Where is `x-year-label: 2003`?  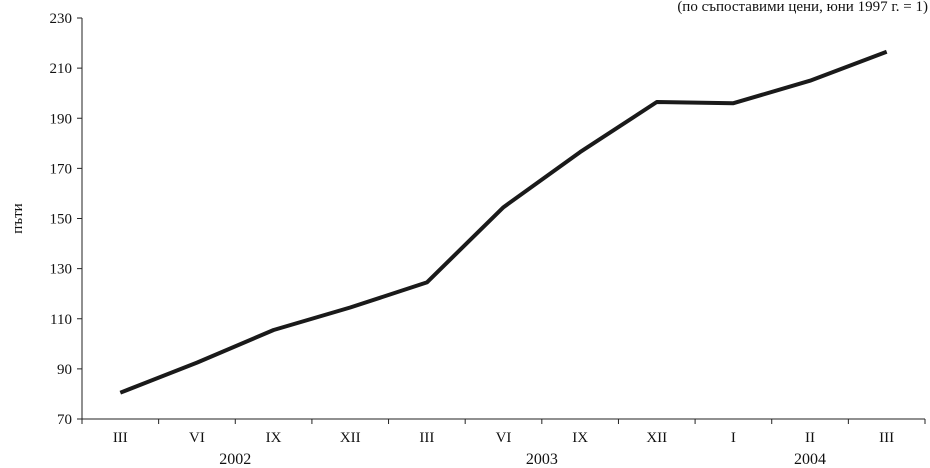
x-year-label: 2003 is located at coordinates (542, 459).